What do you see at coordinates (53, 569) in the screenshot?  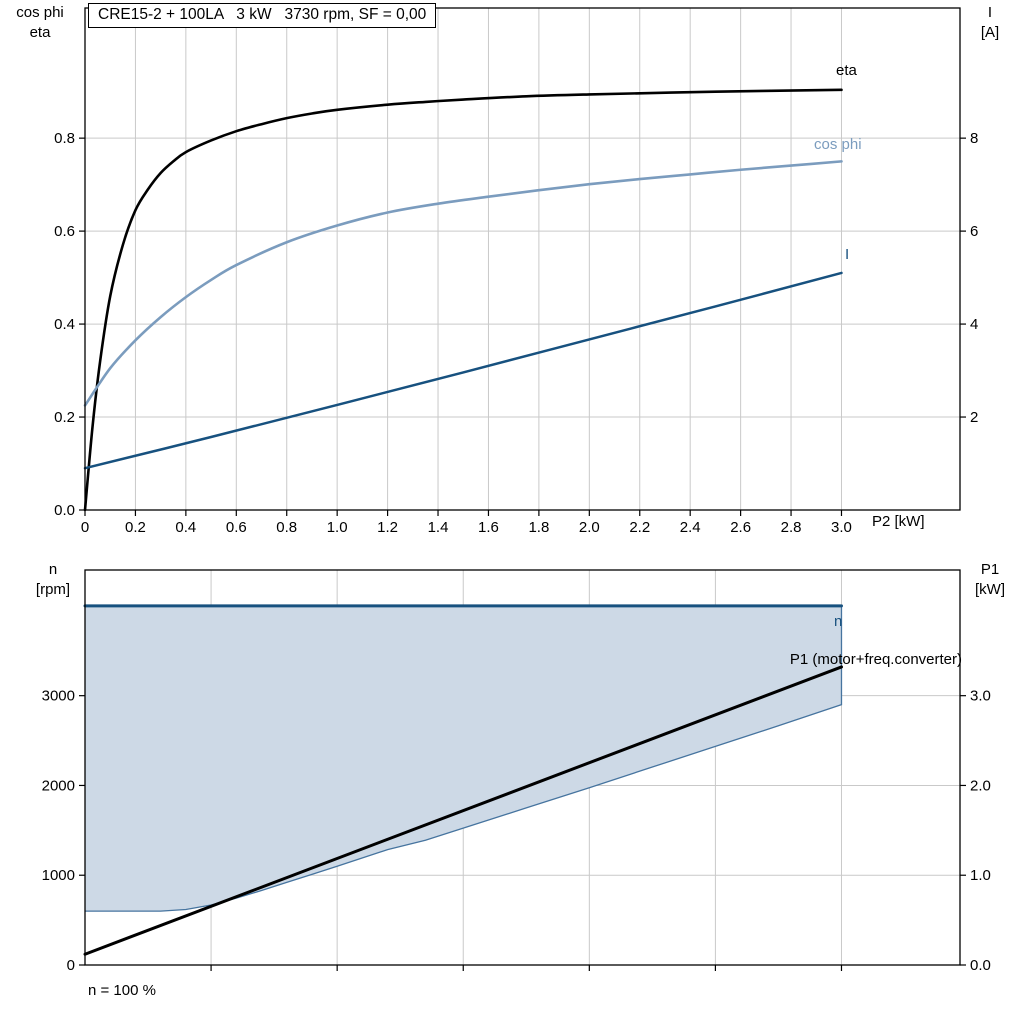 I see `left-axis-label-n: n` at bounding box center [53, 569].